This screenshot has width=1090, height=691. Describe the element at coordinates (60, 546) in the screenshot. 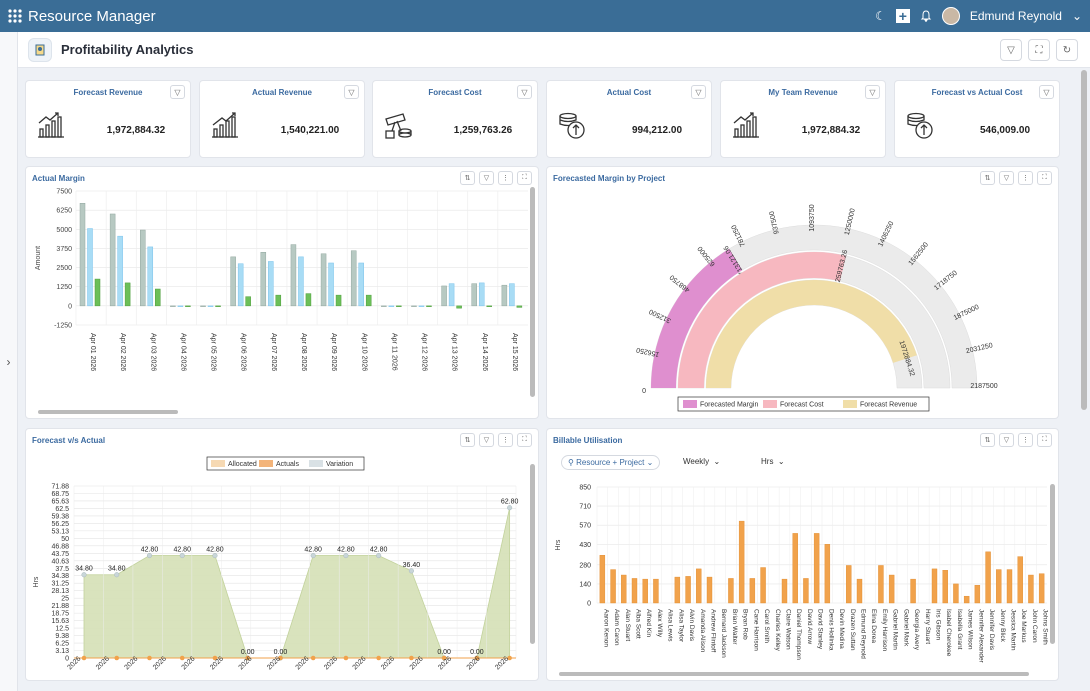

I see `y-tick-label: 46.88` at that location.